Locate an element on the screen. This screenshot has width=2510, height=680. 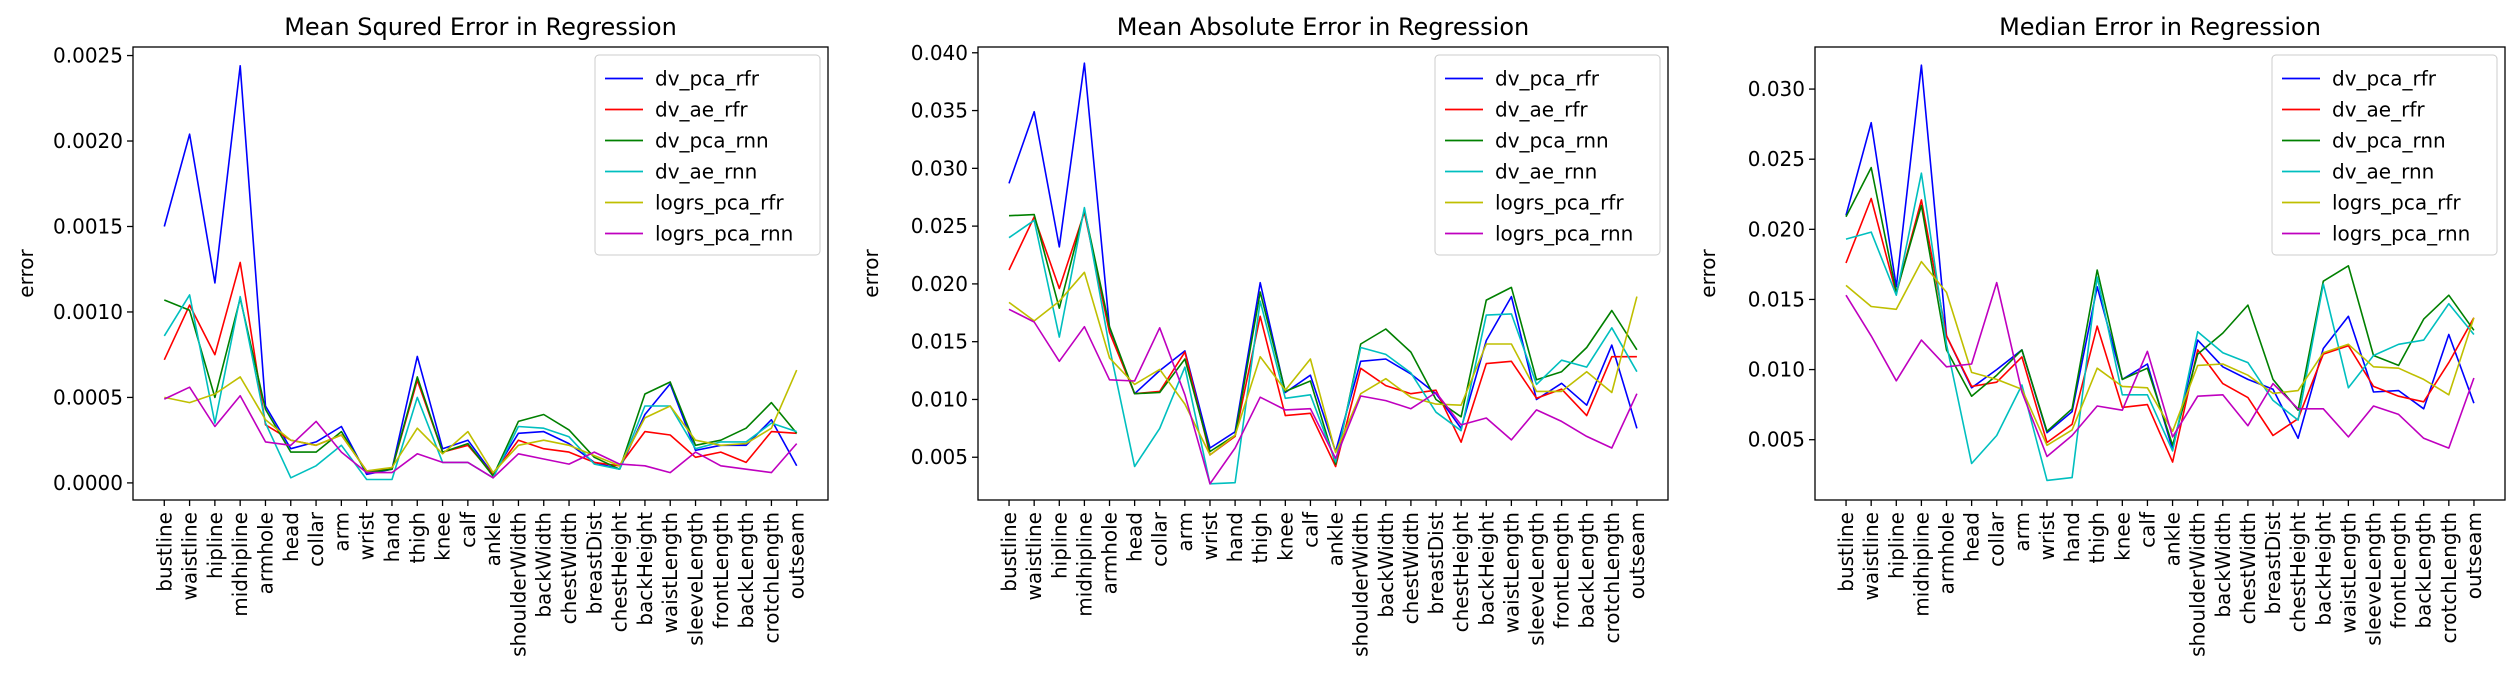
mae-xtick-label: calf is located at coordinates (1310, 529).